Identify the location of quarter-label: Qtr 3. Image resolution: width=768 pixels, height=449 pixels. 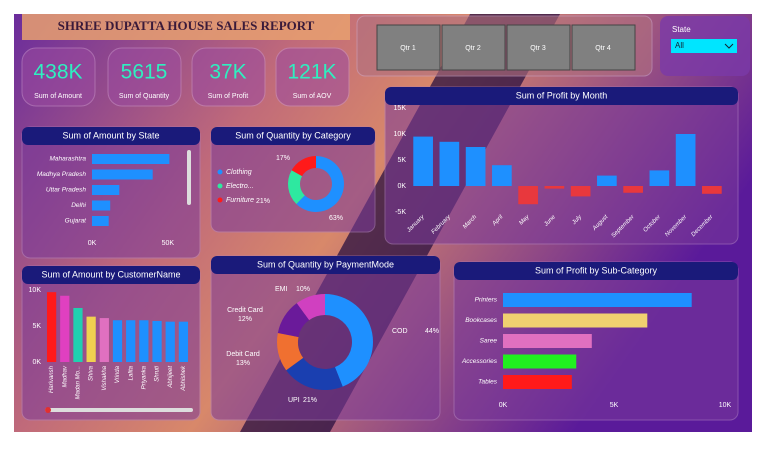
(538, 48).